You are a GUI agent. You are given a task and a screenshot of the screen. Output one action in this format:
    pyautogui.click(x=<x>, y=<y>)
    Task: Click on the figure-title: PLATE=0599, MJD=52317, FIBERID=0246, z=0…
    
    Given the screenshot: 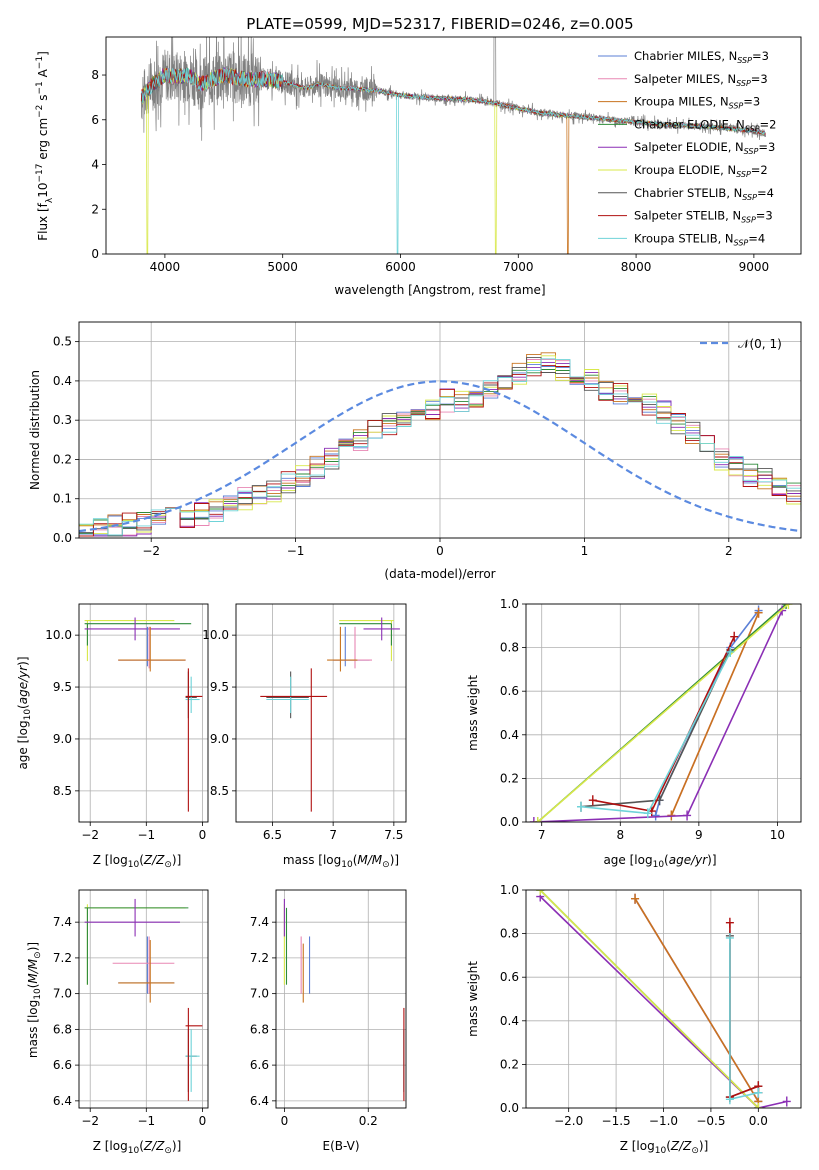 What is the action you would take?
    pyautogui.click(x=439, y=24)
    